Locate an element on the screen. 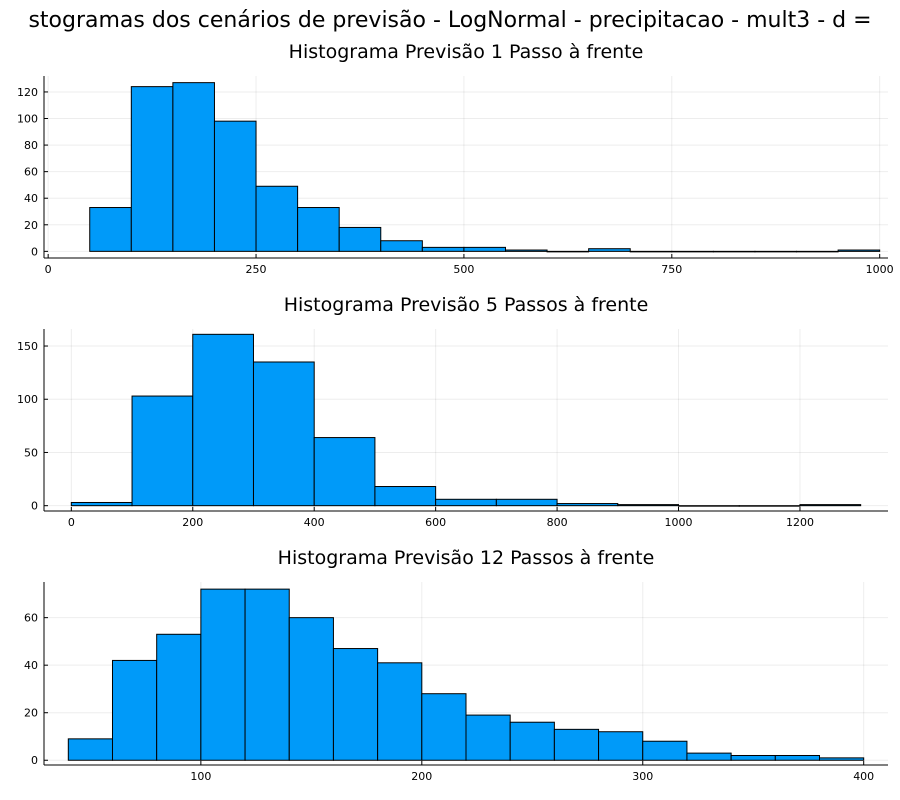 This screenshot has width=900, height=800. panel-2-y-tick-label: 50 is located at coordinates (31, 452).